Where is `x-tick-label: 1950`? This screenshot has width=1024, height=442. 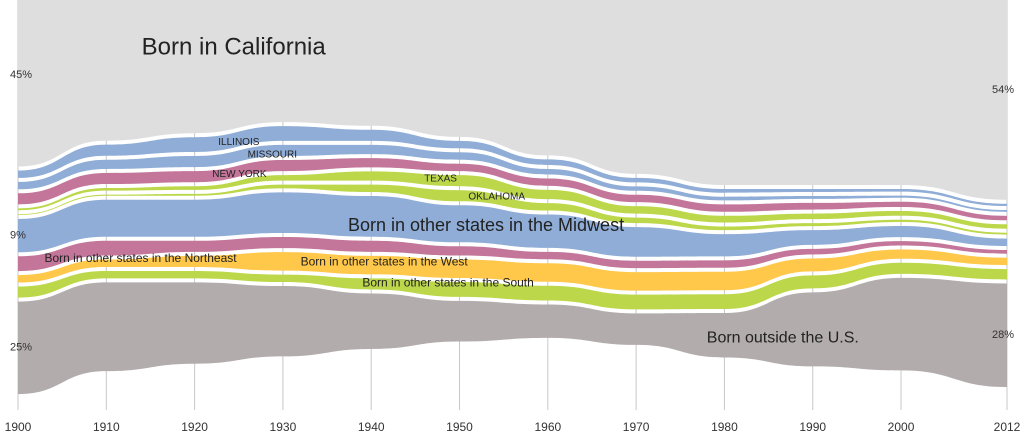
x-tick-label: 1950 is located at coordinates (459, 427).